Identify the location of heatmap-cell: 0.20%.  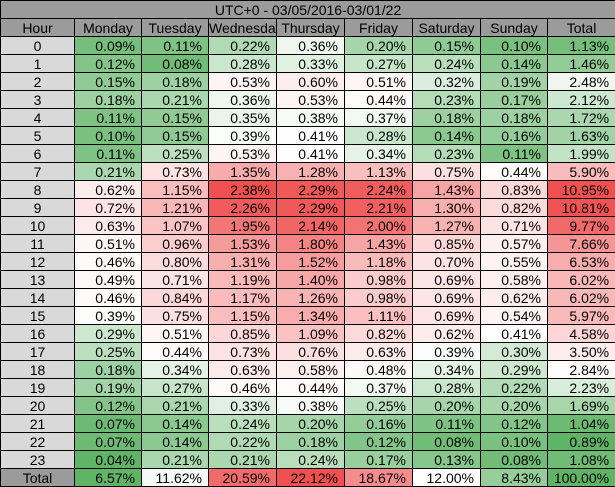
(311, 424).